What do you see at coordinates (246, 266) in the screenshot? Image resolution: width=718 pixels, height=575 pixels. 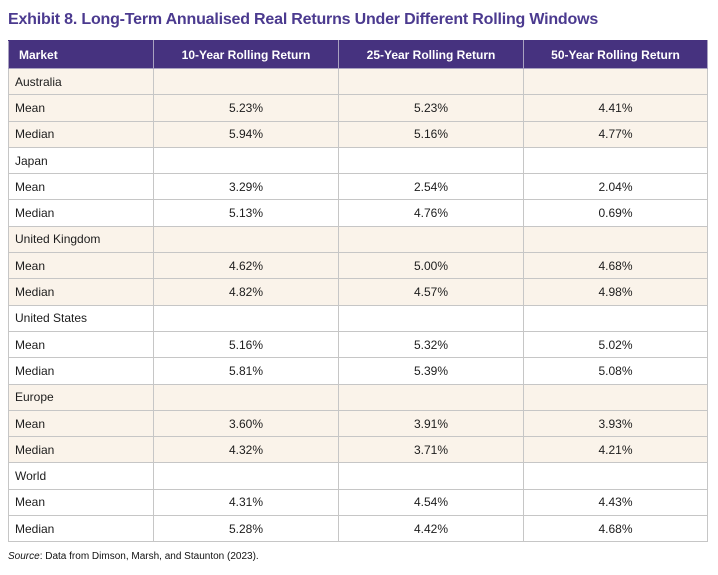 I see `value-cell: 4.62%` at bounding box center [246, 266].